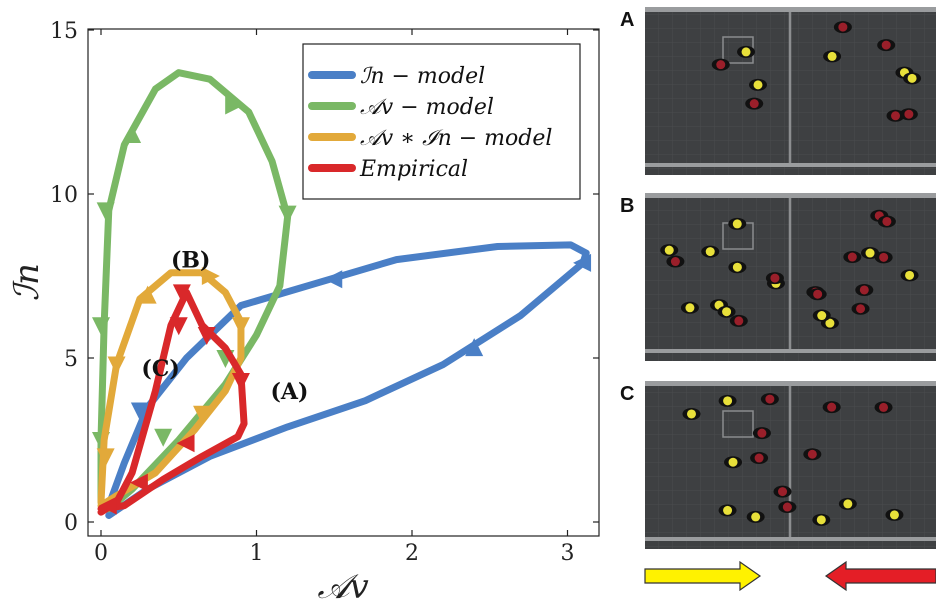 The image size is (936, 606). I want to click on panel-label-a: A, so click(627, 20).